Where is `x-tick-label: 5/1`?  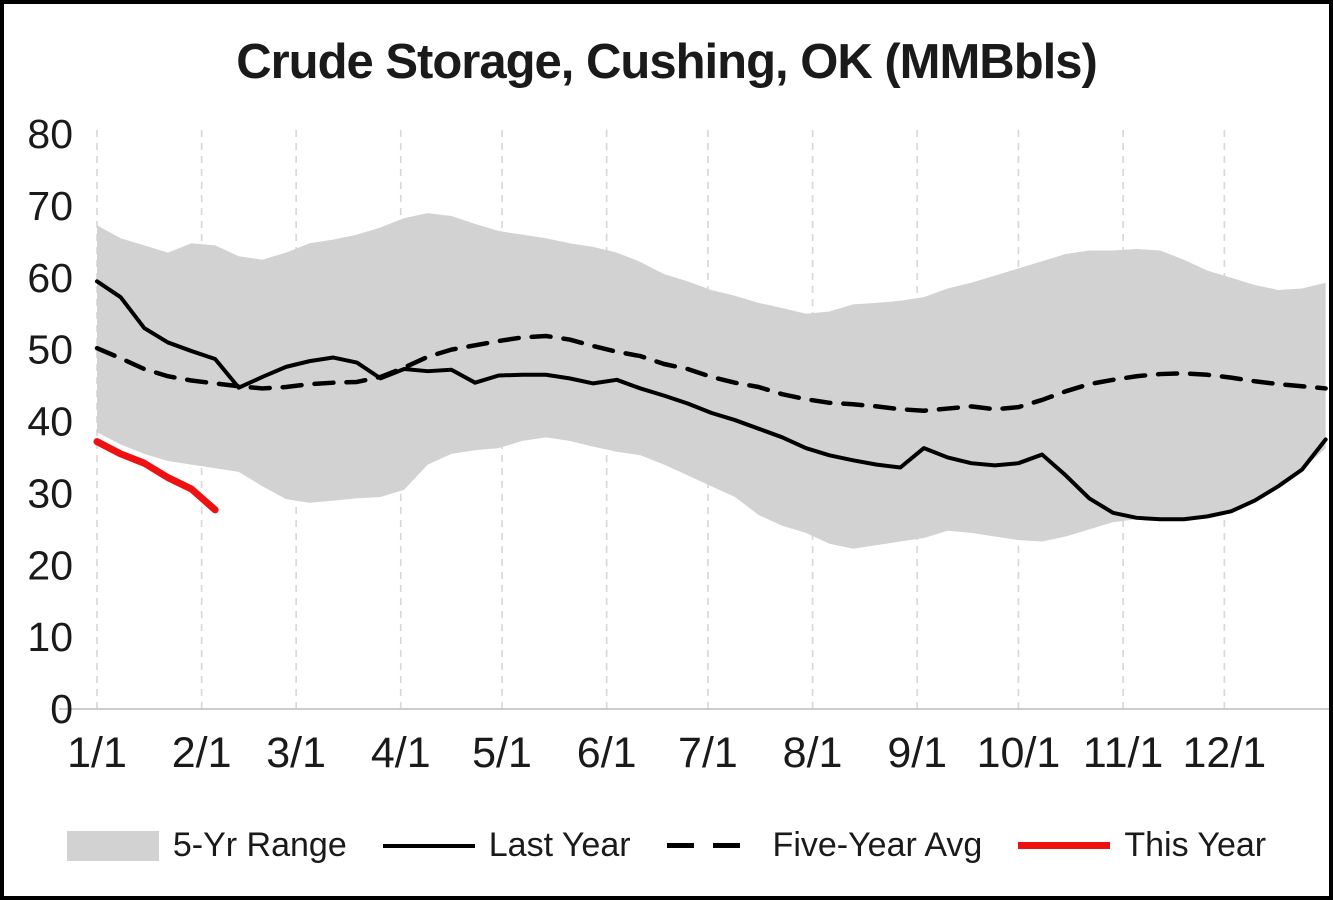 x-tick-label: 5/1 is located at coordinates (502, 753).